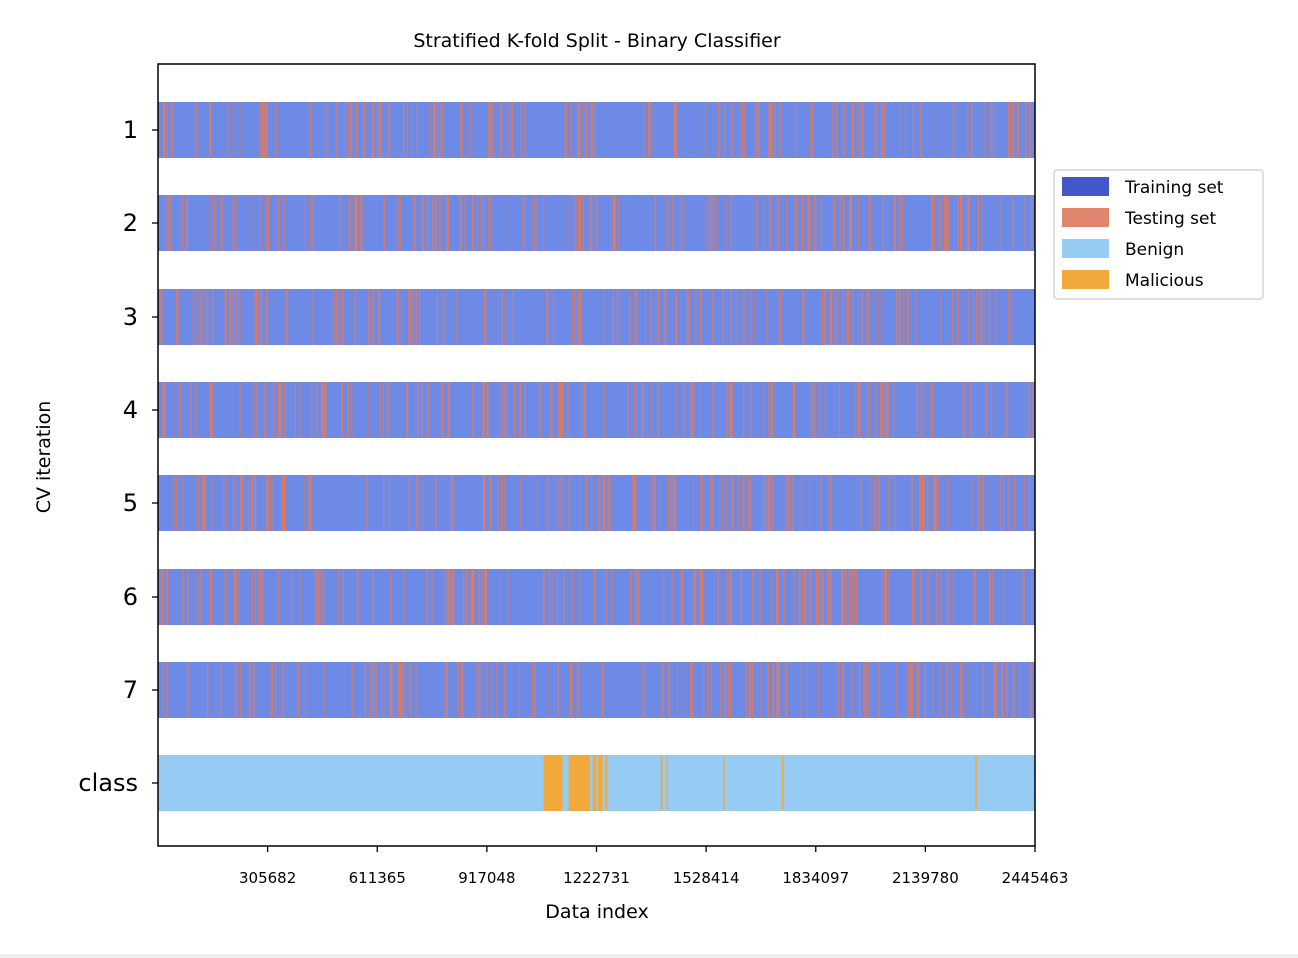 The image size is (1298, 958). I want to click on malicious-segment, so click(667, 783).